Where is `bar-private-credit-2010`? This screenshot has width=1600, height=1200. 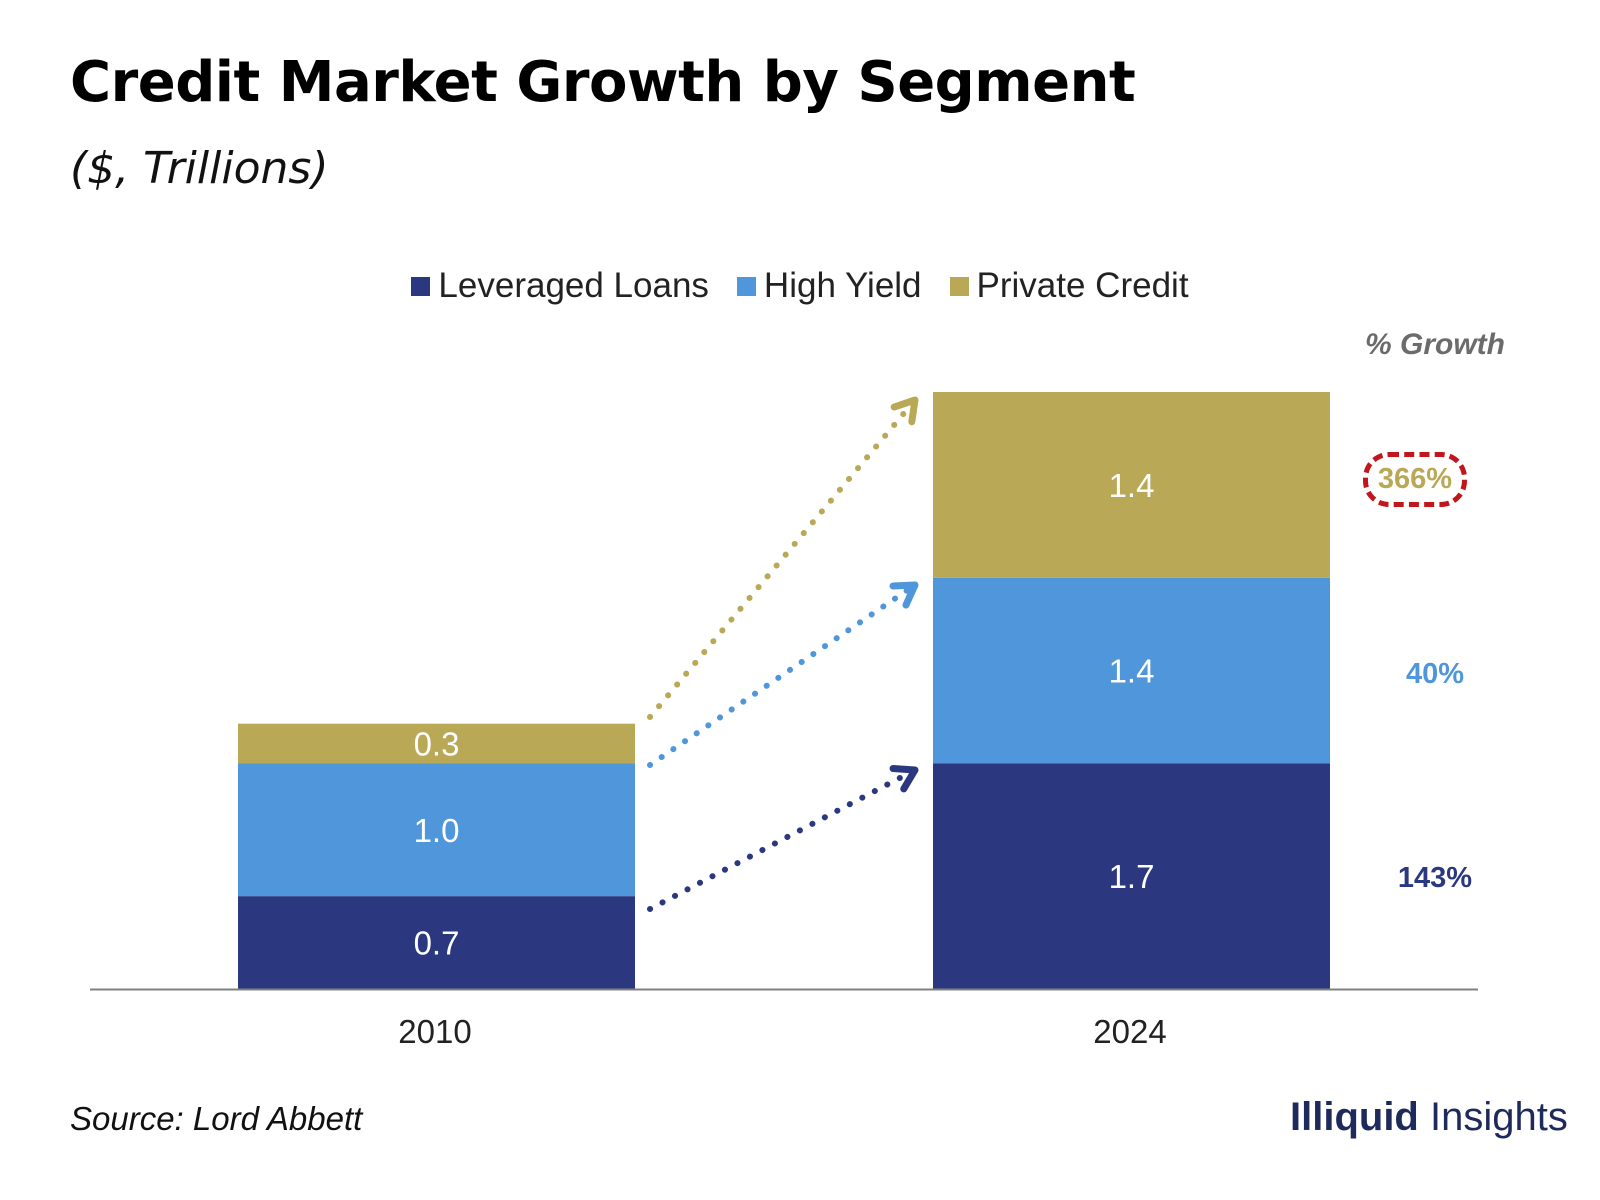 bar-private-credit-2010 is located at coordinates (436, 743).